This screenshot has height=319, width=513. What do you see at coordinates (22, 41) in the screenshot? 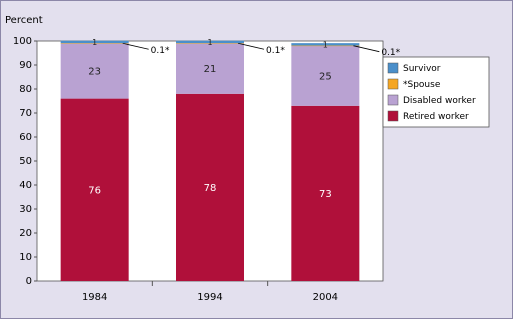
I see `y-tick-label: 100` at bounding box center [22, 41].